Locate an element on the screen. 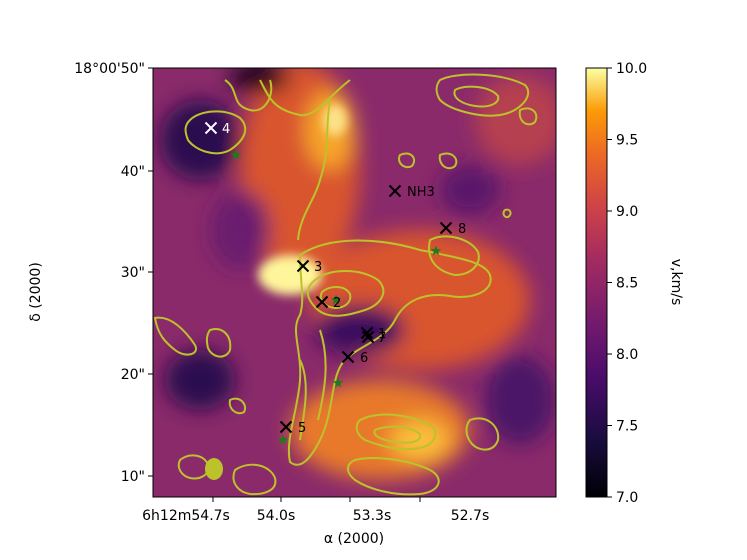 The image size is (747, 560). y-tick-label-2: 30" is located at coordinates (133, 273).